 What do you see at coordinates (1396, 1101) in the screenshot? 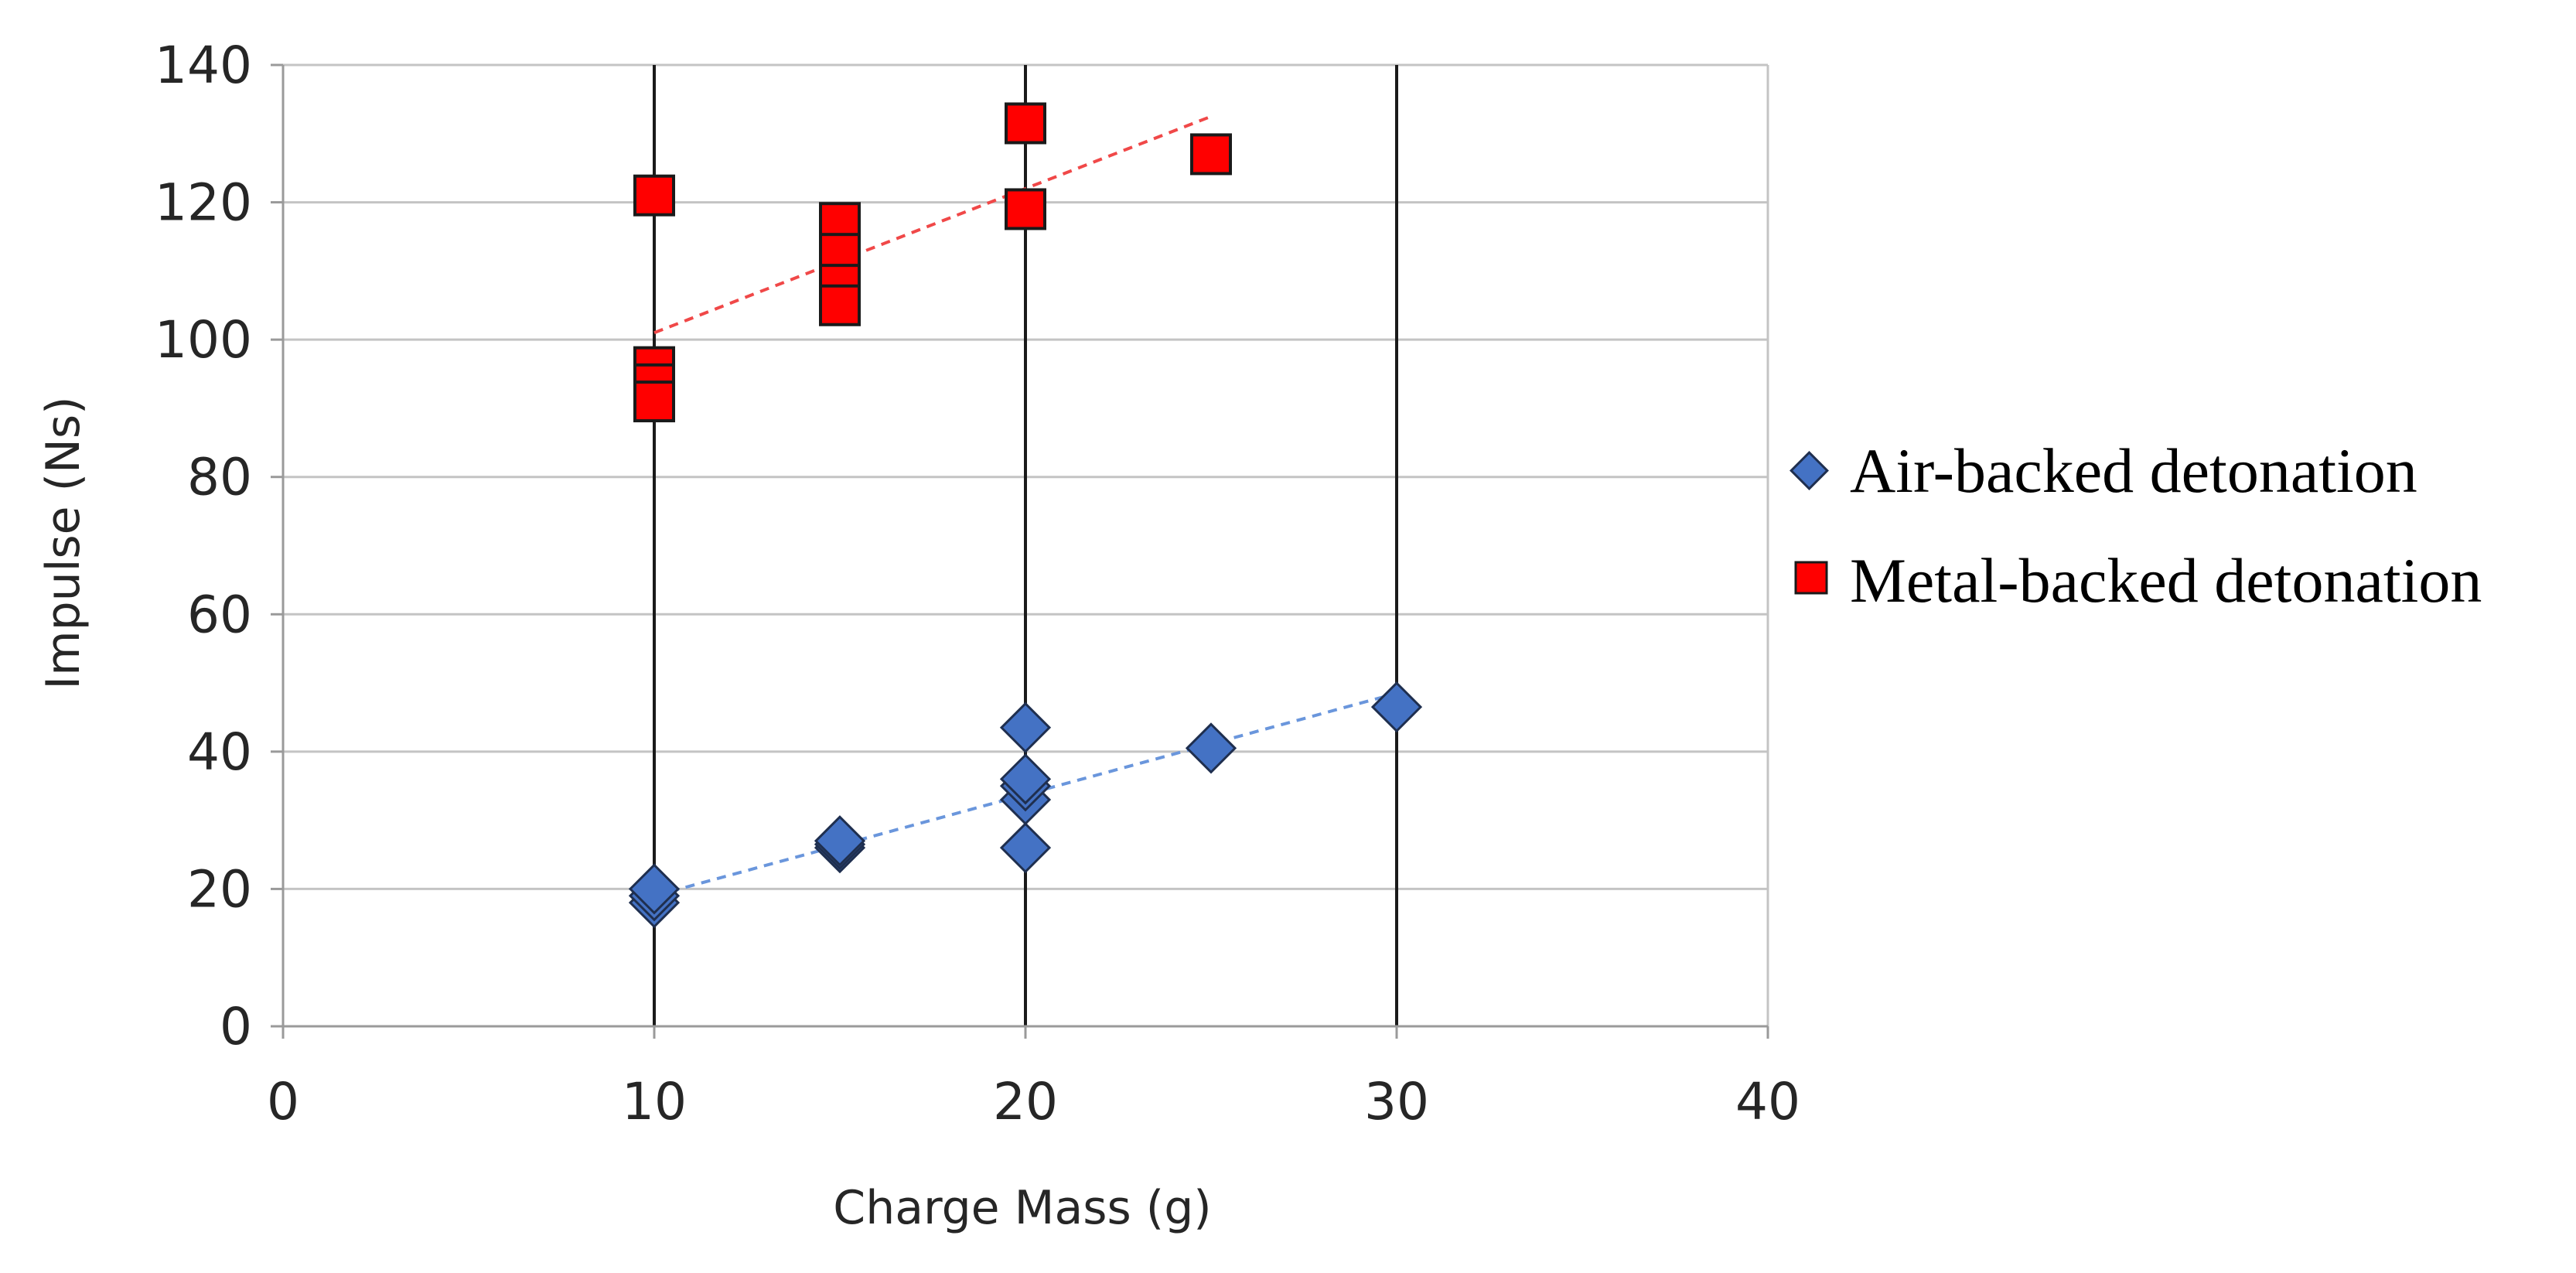
I see `x-tick-label: 30` at bounding box center [1396, 1101].